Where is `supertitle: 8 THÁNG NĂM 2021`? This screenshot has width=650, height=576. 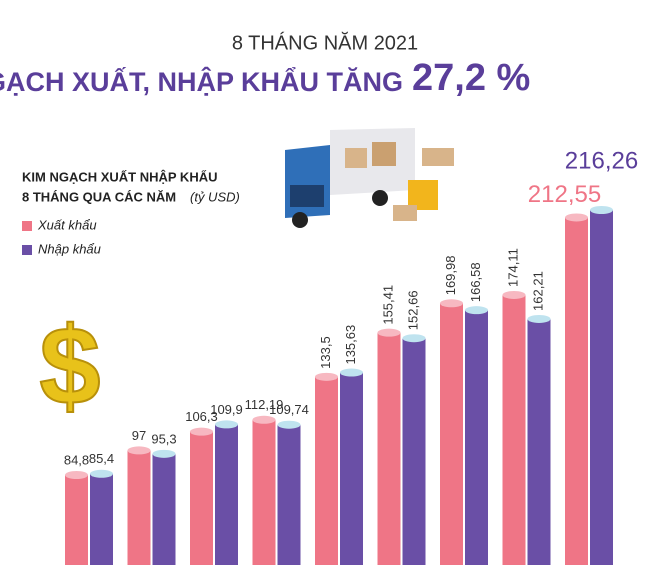 supertitle: 8 THÁNG NĂM 2021 is located at coordinates (325, 42).